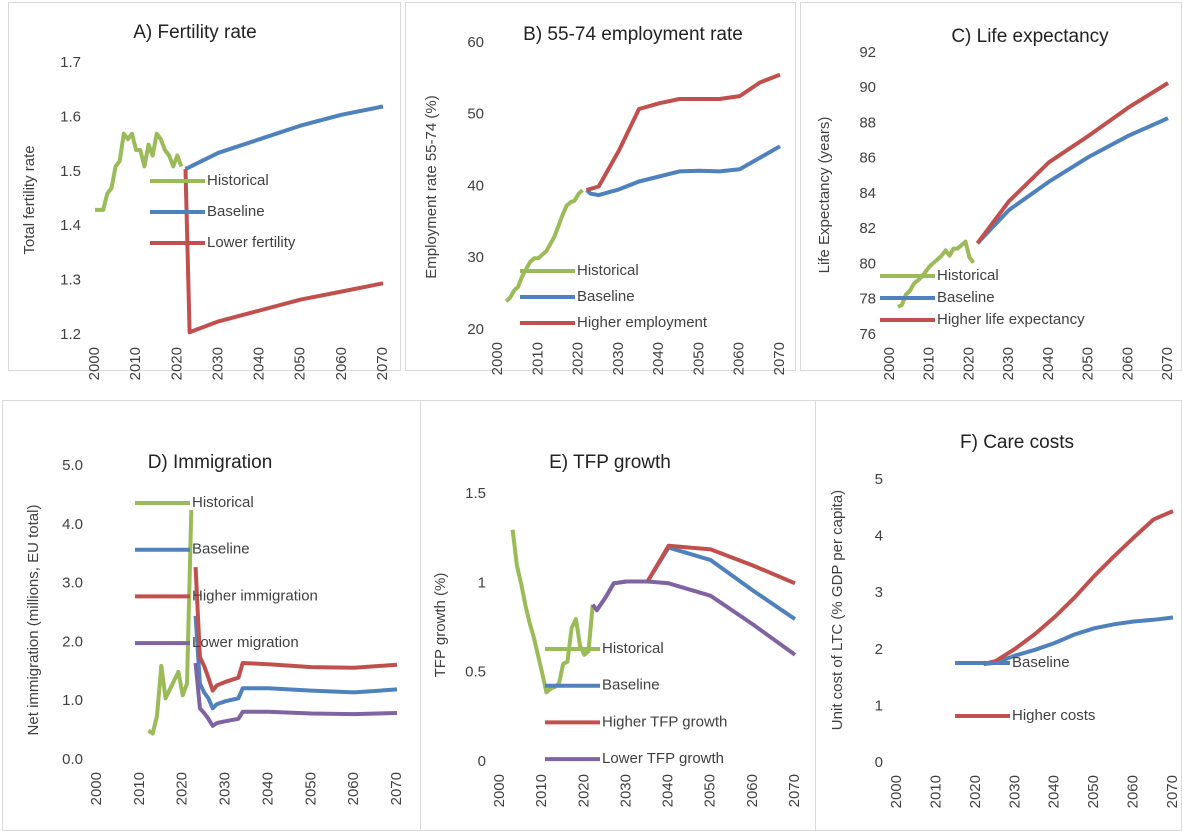 The width and height of the screenshot is (1182, 831). I want to click on y-tick-label: 5, so click(879, 479).